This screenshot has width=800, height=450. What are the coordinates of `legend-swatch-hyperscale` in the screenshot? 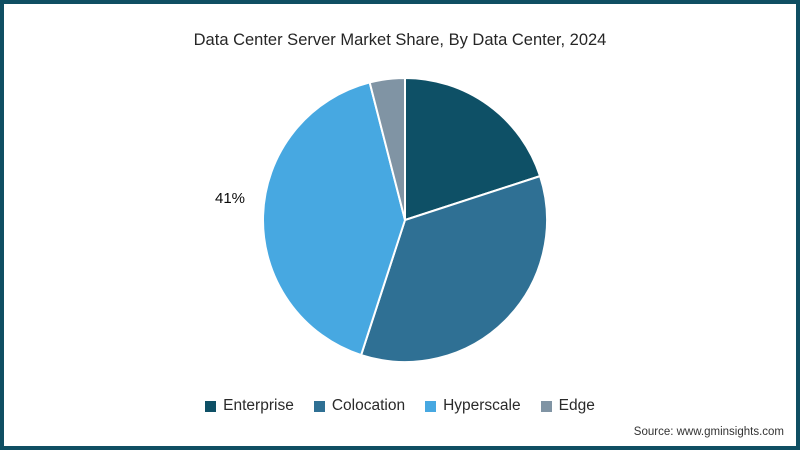 It's located at (431, 406).